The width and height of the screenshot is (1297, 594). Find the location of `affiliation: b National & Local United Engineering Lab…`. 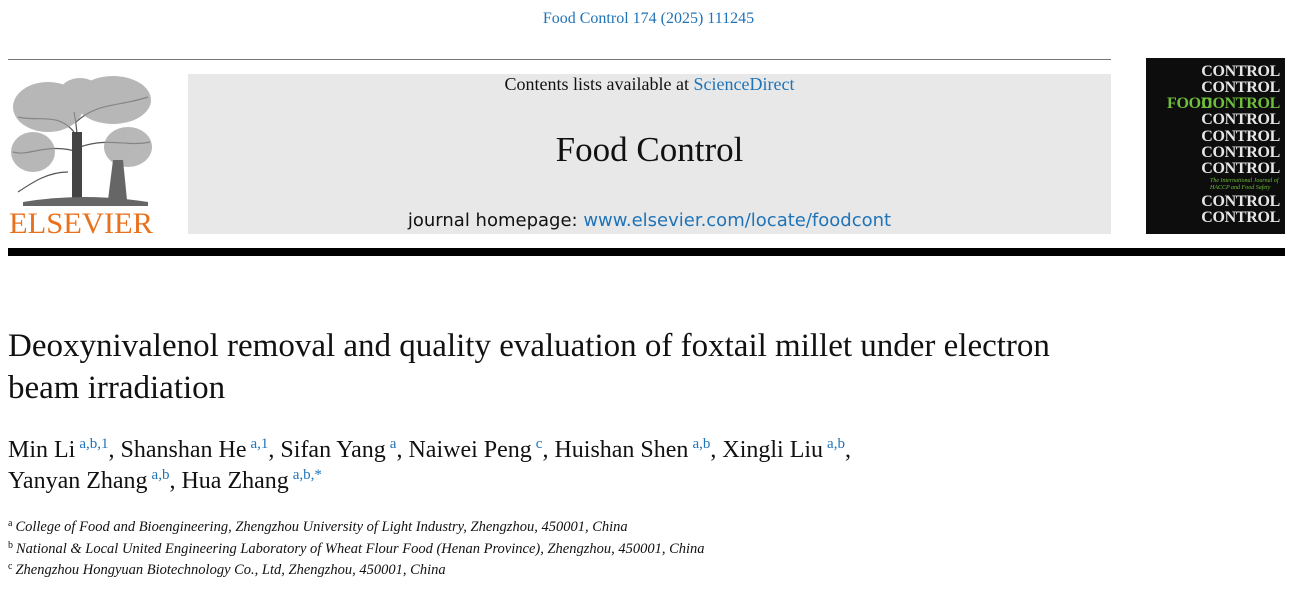

affiliation: b National & Local United Engineering Lab… is located at coordinates (356, 550).